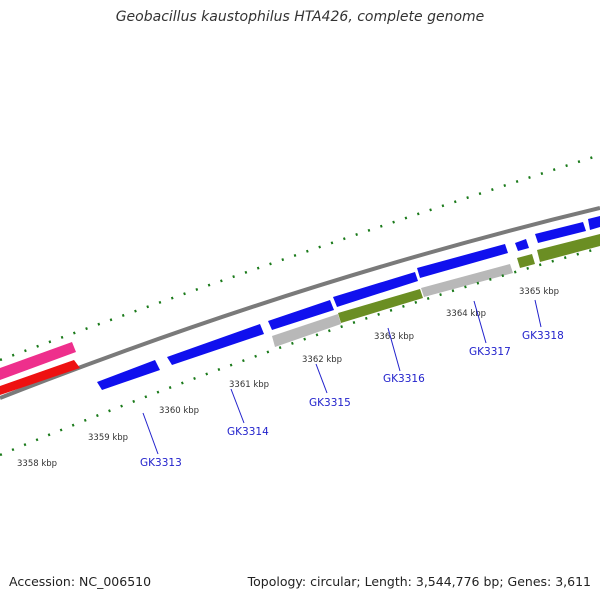  What do you see at coordinates (539, 292) in the screenshot?
I see `kbp-label: 3365 kbp` at bounding box center [539, 292].